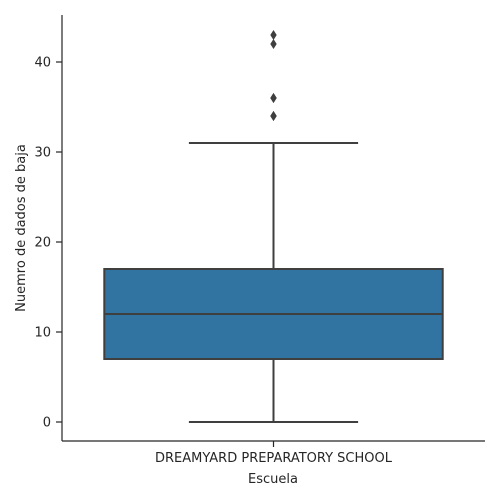  I want to click on y-ticks: 0 10 20 30 40, so click(48, 243).